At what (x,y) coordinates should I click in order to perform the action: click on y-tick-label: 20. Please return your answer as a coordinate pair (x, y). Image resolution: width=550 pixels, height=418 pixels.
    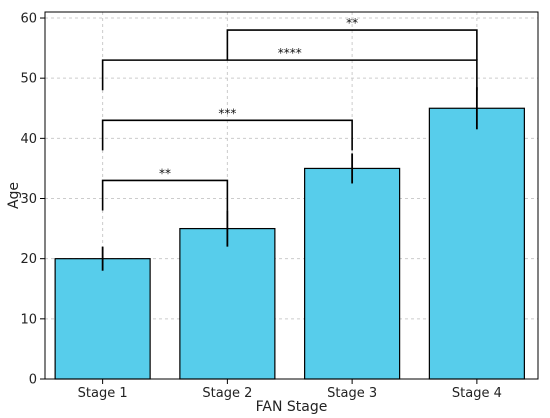
    Looking at the image, I should click on (28, 259).